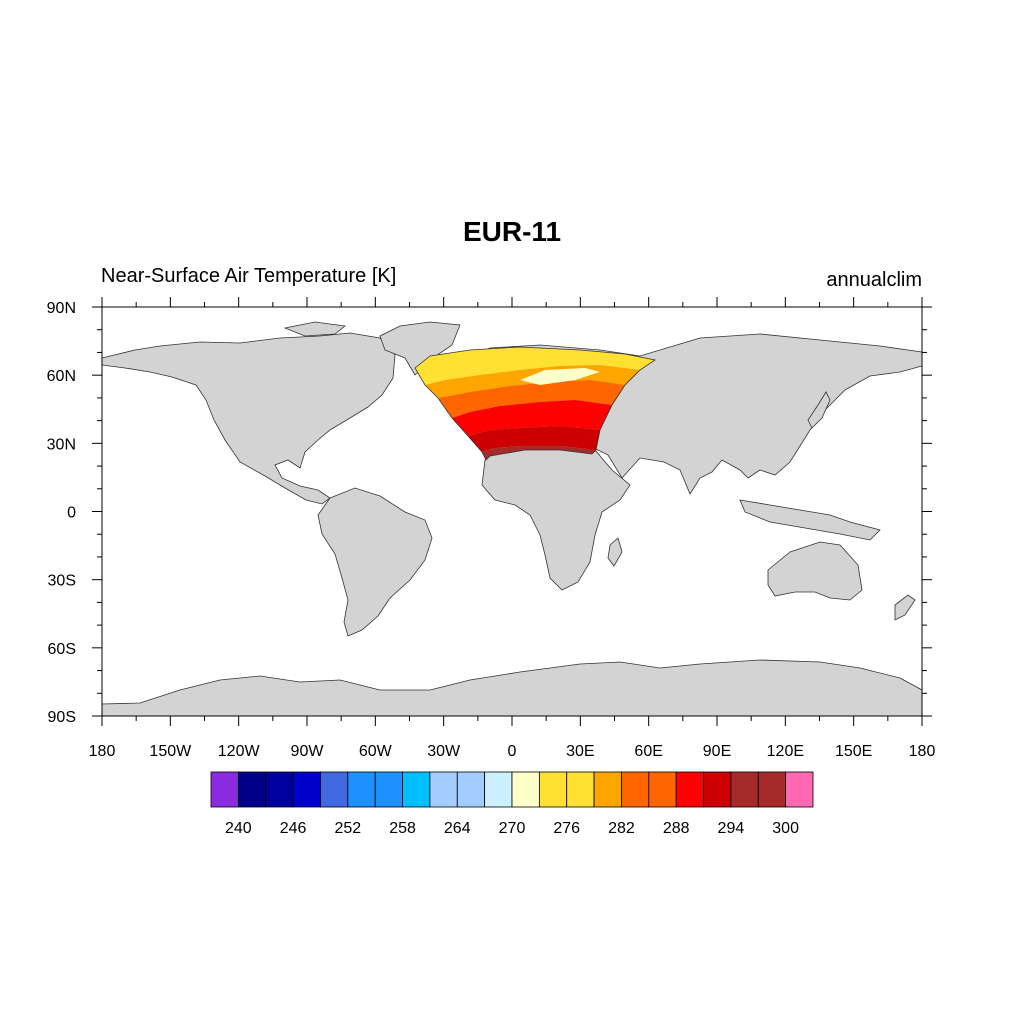 The width and height of the screenshot is (1024, 1024). What do you see at coordinates (621, 828) in the screenshot?
I see `colorbar-label: 282` at bounding box center [621, 828].